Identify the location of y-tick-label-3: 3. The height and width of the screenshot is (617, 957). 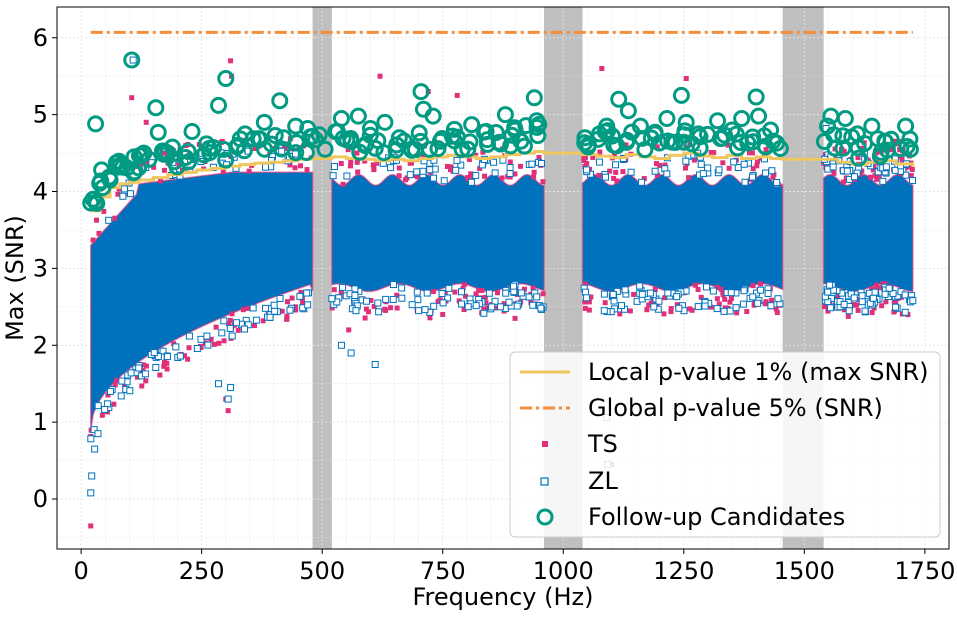
(40, 268).